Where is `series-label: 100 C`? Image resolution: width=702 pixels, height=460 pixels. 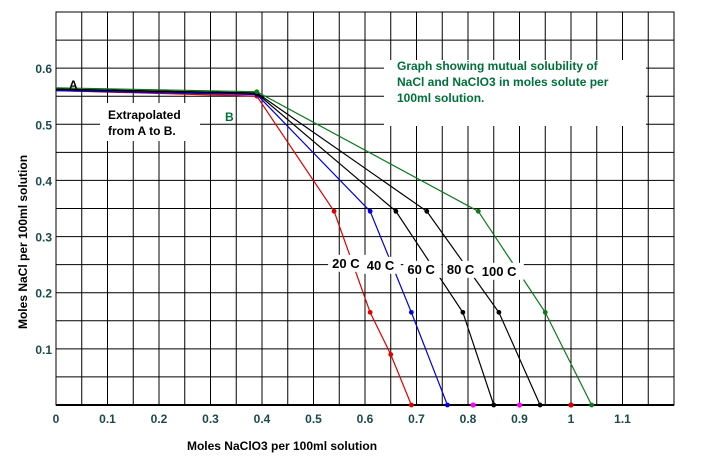
series-label: 100 C is located at coordinates (499, 271).